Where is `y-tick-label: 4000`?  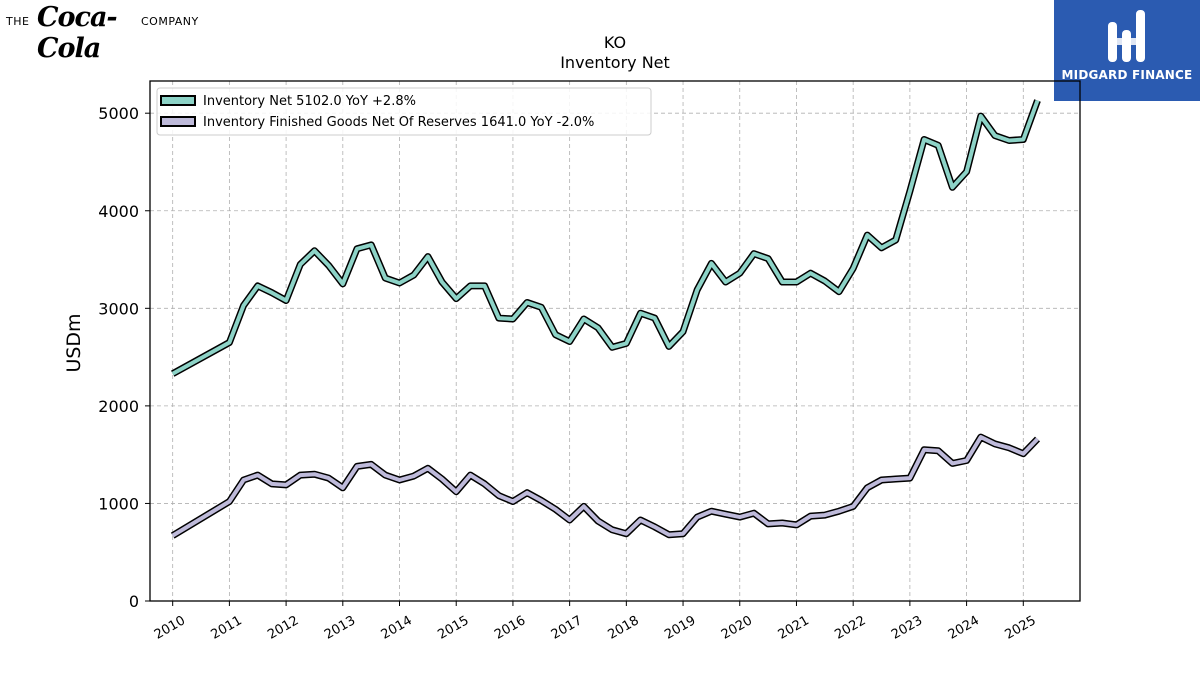
y-tick-label: 4000 is located at coordinates (118, 211).